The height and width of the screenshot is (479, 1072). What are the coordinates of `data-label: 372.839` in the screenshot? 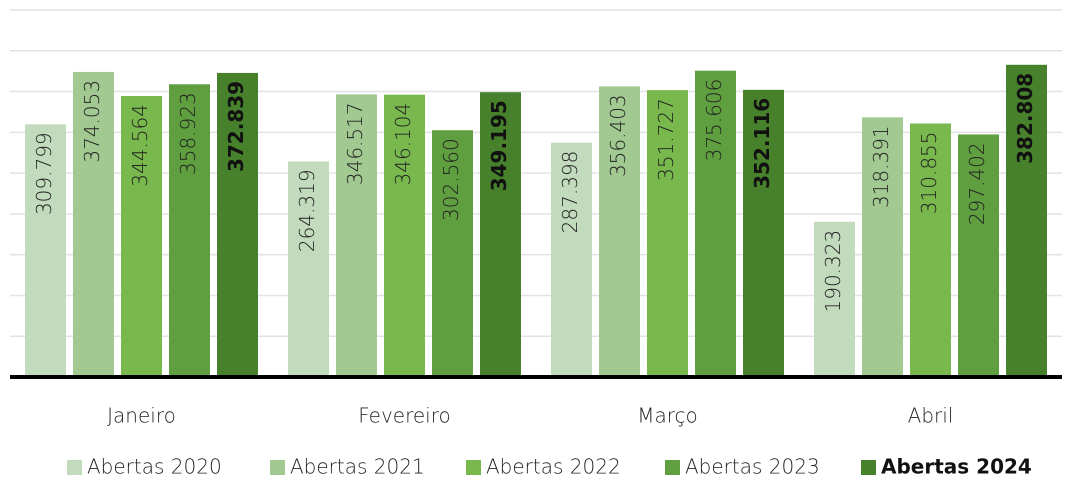 It's located at (236, 126).